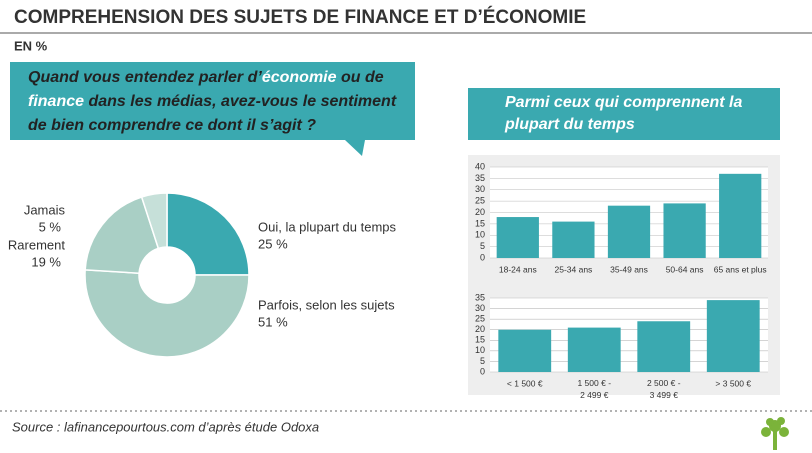 The image size is (812, 453). Describe the element at coordinates (629, 269) in the screenshot. I see `x-tick-label: 35-49 ans` at that location.